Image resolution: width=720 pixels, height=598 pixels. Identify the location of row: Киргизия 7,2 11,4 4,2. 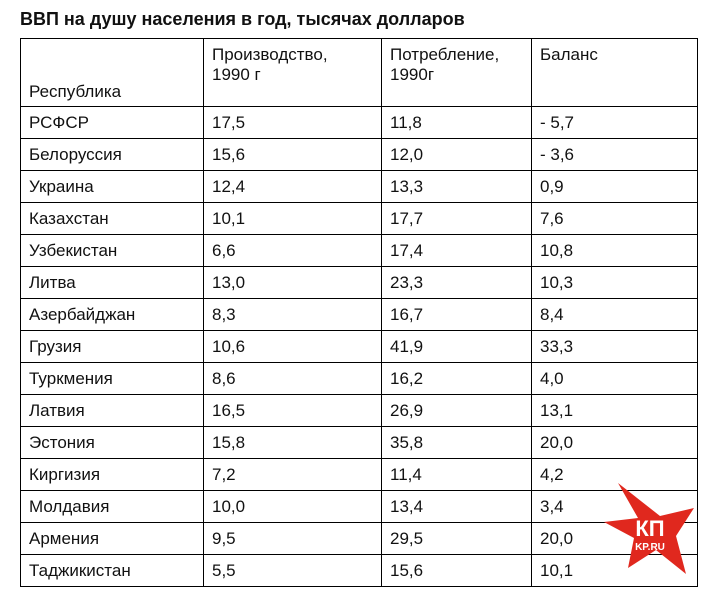
(359, 474).